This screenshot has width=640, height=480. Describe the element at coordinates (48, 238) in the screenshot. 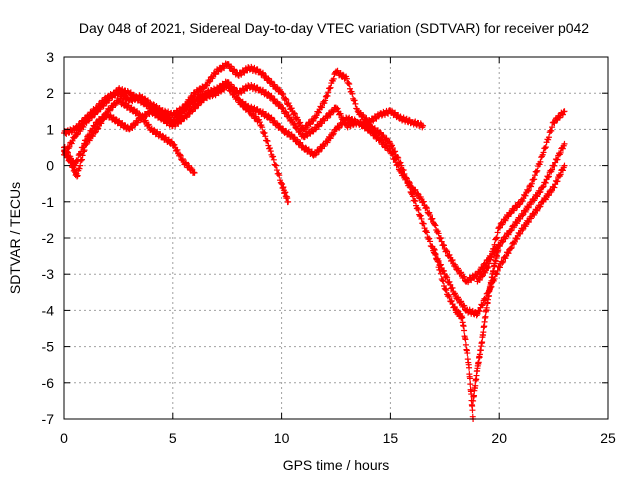

I see `y-tick-label: -2` at that location.